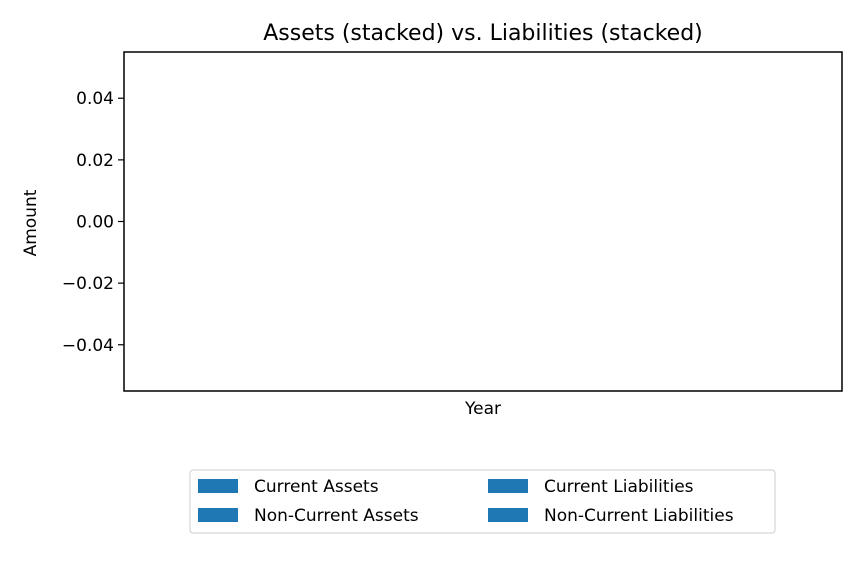  What do you see at coordinates (482, 409) in the screenshot?
I see `x-axis-label: Year` at bounding box center [482, 409].